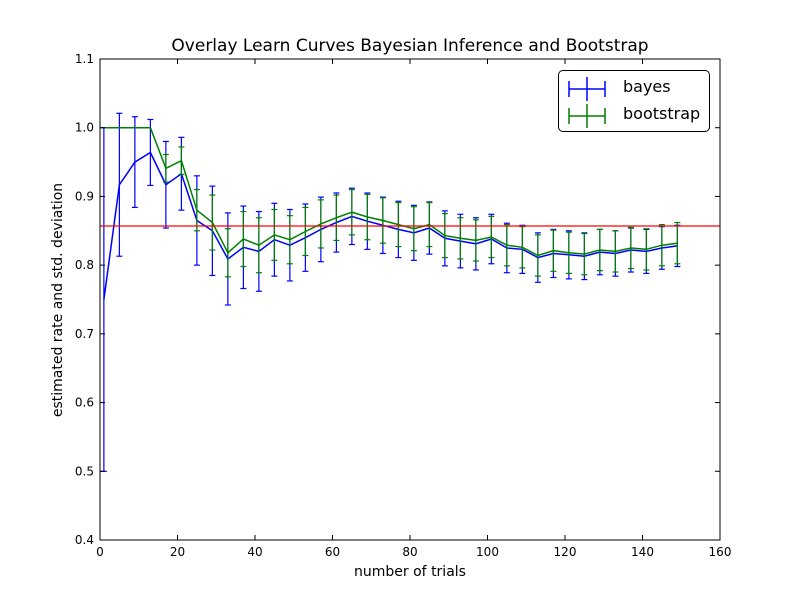 The width and height of the screenshot is (800, 600). I want to click on x-tick-label: 40, so click(254, 552).